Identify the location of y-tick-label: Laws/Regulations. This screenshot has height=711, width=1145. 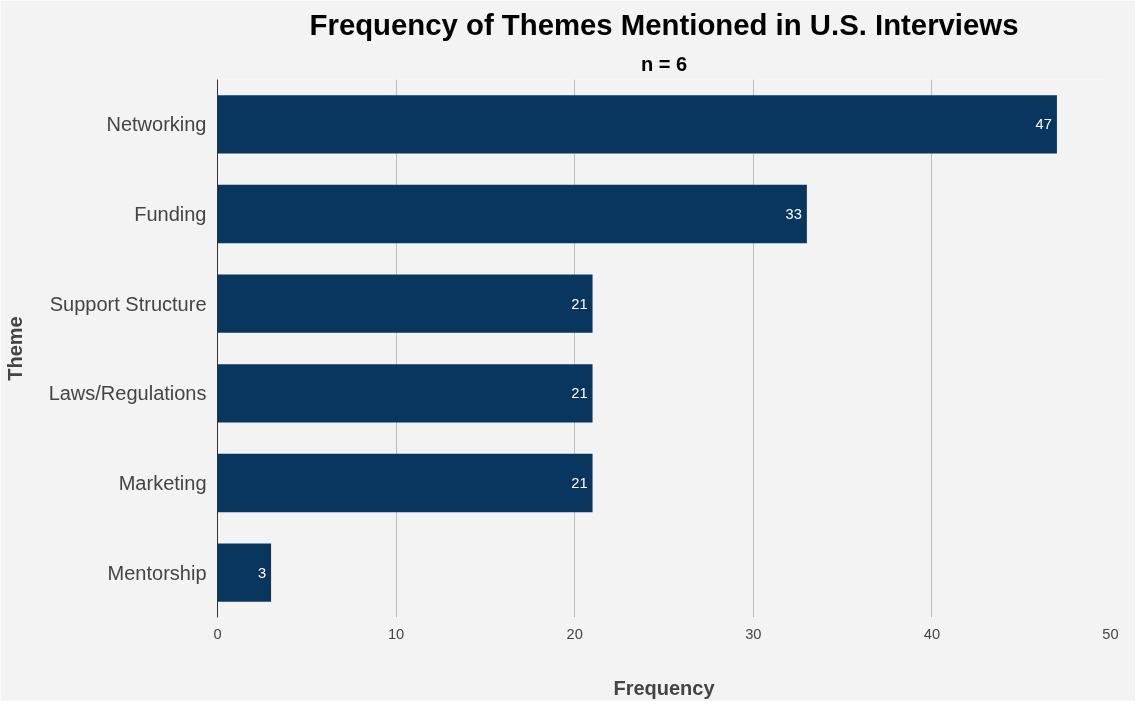
(127, 393).